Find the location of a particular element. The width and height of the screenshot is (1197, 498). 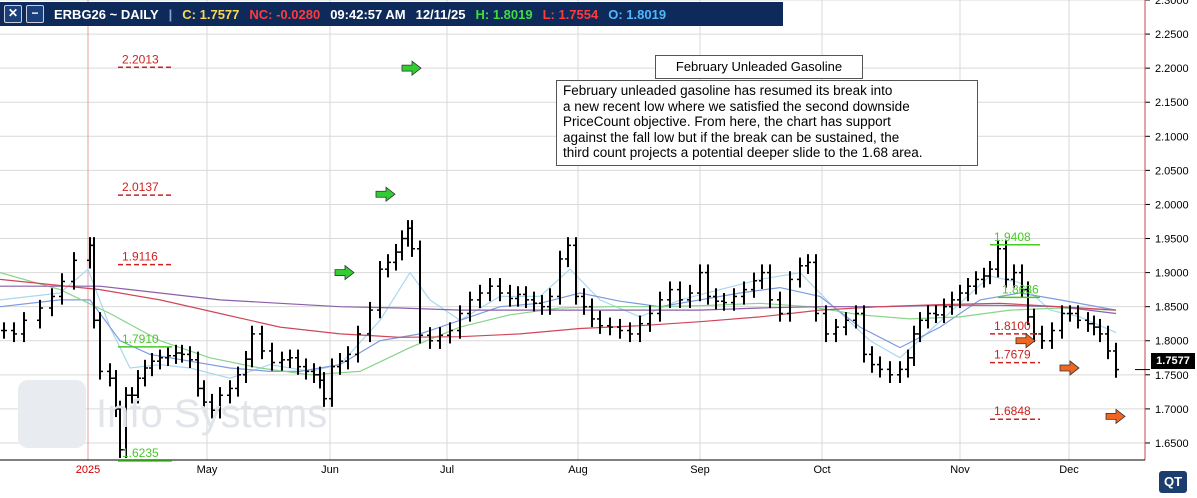

y-tick-label: 1.7500 is located at coordinates (1172, 376).